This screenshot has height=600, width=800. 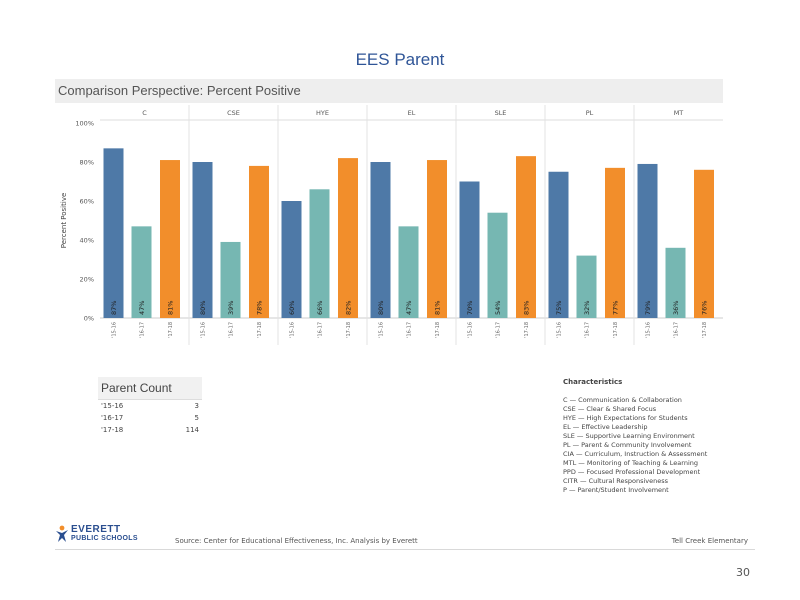 I want to click on characteristics-title: Characteristics, so click(x=593, y=382).